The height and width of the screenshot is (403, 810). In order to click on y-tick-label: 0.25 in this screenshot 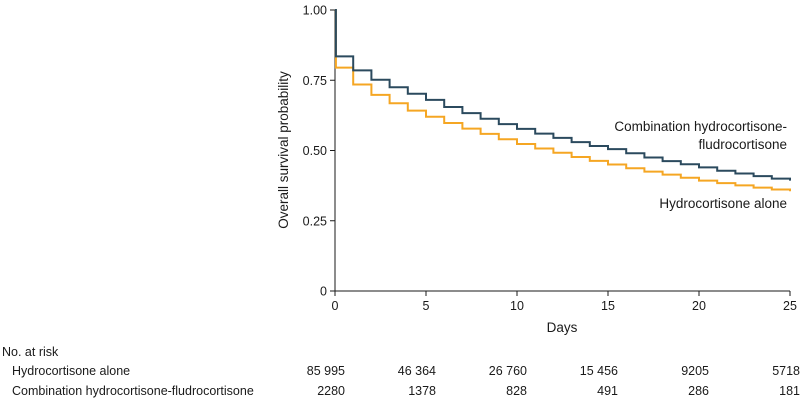, I will do `click(315, 221)`.